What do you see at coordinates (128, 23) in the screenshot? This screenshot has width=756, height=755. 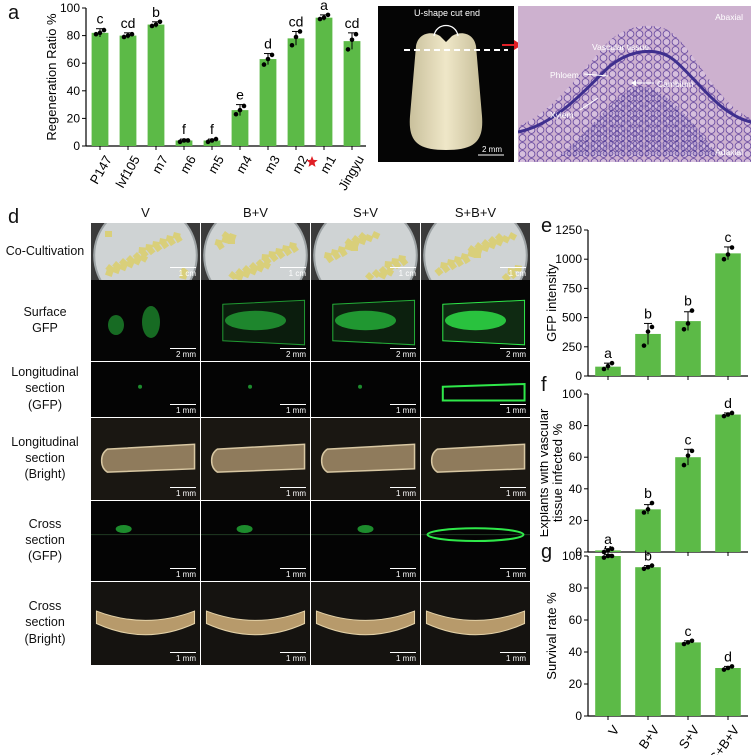 I see `significance-letter: cd` at bounding box center [128, 23].